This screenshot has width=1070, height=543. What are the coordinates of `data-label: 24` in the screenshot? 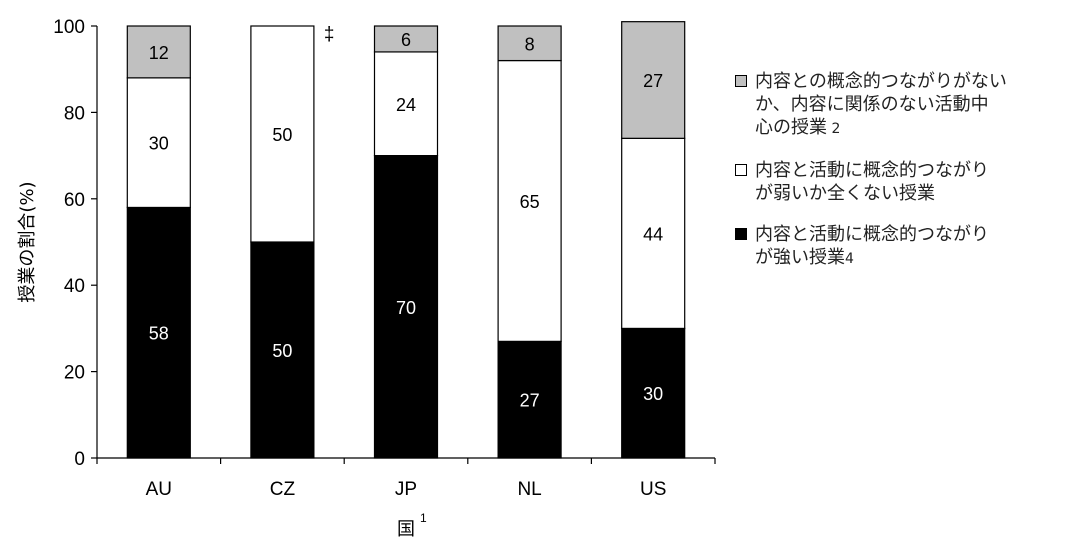 It's located at (406, 105).